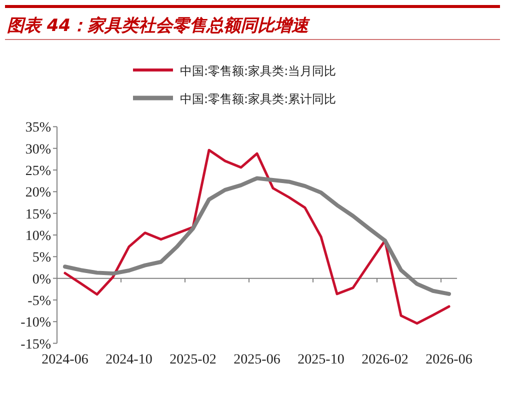  Describe the element at coordinates (40, 301) in the screenshot. I see `y-tick-label: -5%` at that location.